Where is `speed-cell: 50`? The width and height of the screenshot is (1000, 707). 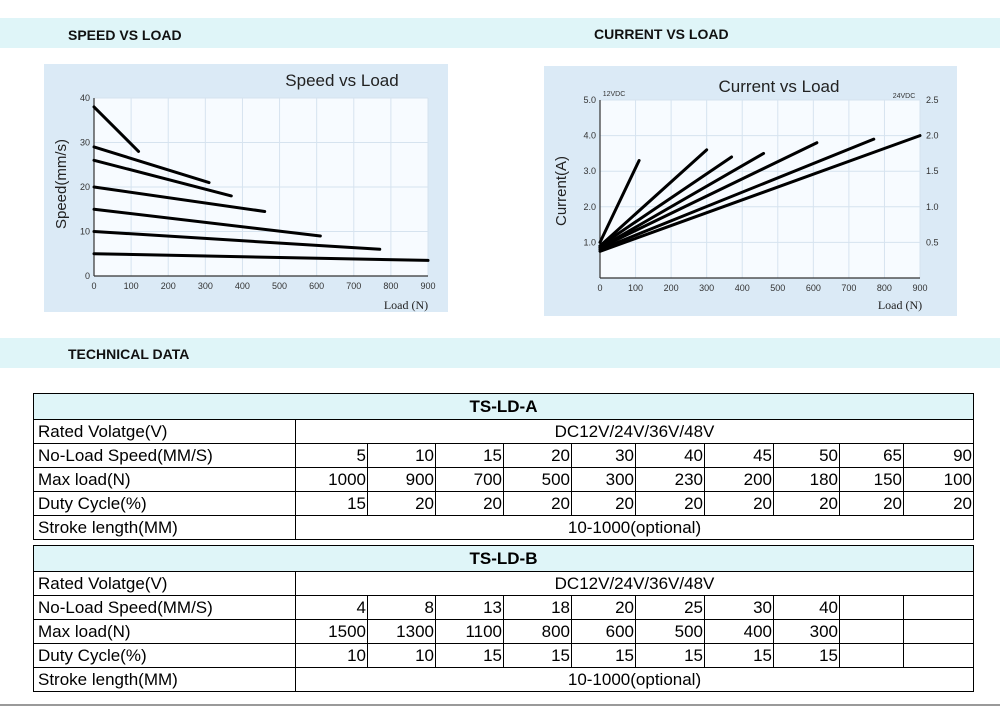 speed-cell: 50 is located at coordinates (806, 455).